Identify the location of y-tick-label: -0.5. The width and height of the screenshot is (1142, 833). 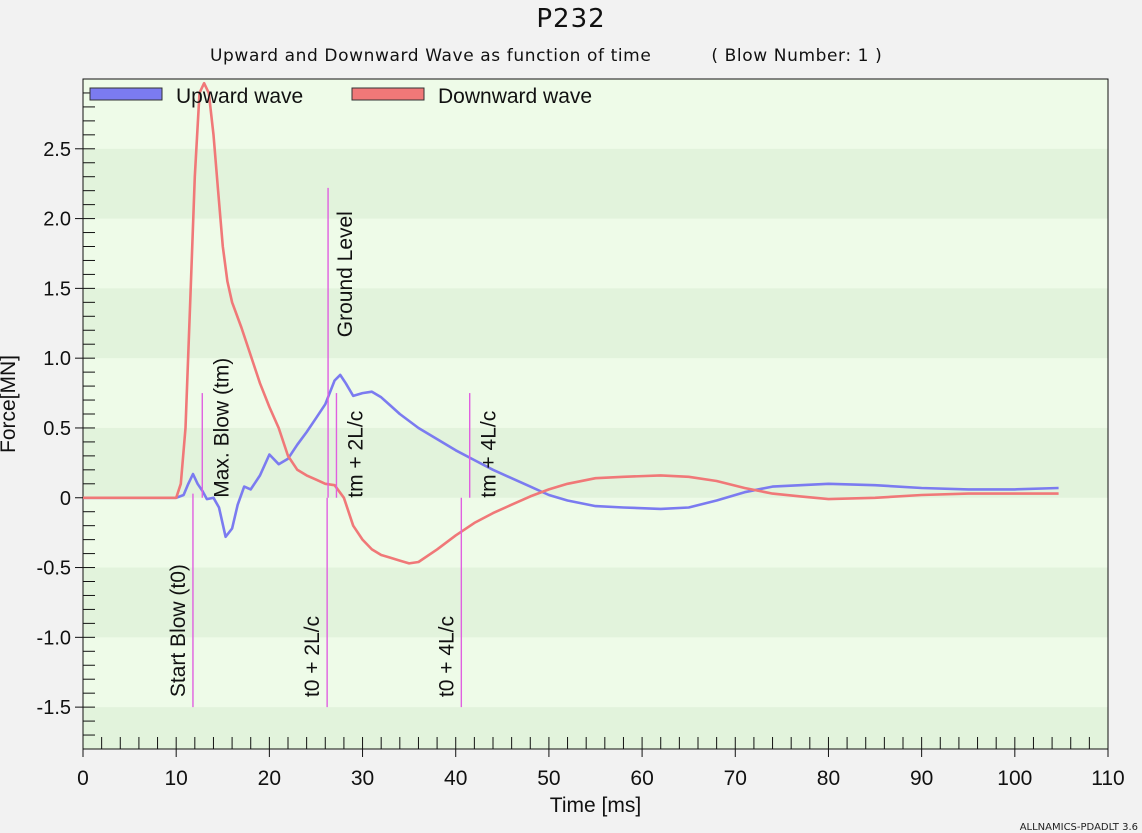
(54, 569).